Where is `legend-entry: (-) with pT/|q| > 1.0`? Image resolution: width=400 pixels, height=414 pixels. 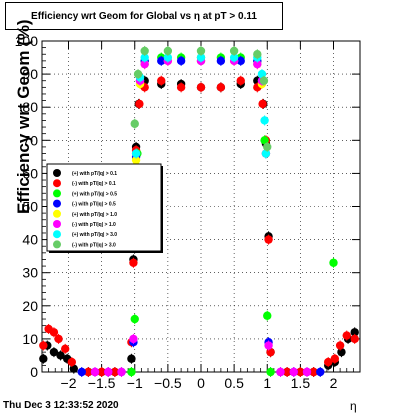
legend-entry: (-) with pT/|q| > 1.0 is located at coordinates (94, 225).